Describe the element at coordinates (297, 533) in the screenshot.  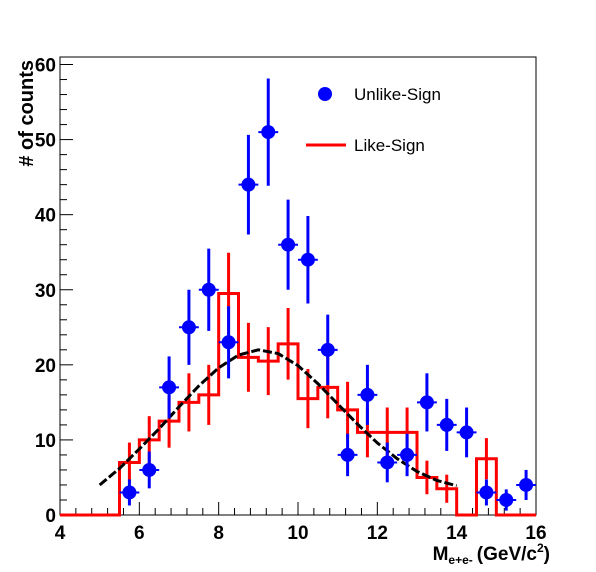
I see `x-tick-label: 10` at that location.